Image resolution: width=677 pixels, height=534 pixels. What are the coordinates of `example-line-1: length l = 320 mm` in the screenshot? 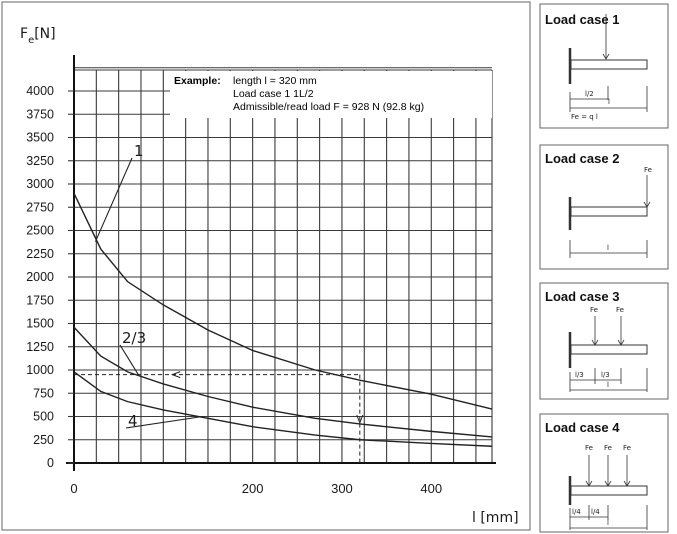 It's located at (275, 81).